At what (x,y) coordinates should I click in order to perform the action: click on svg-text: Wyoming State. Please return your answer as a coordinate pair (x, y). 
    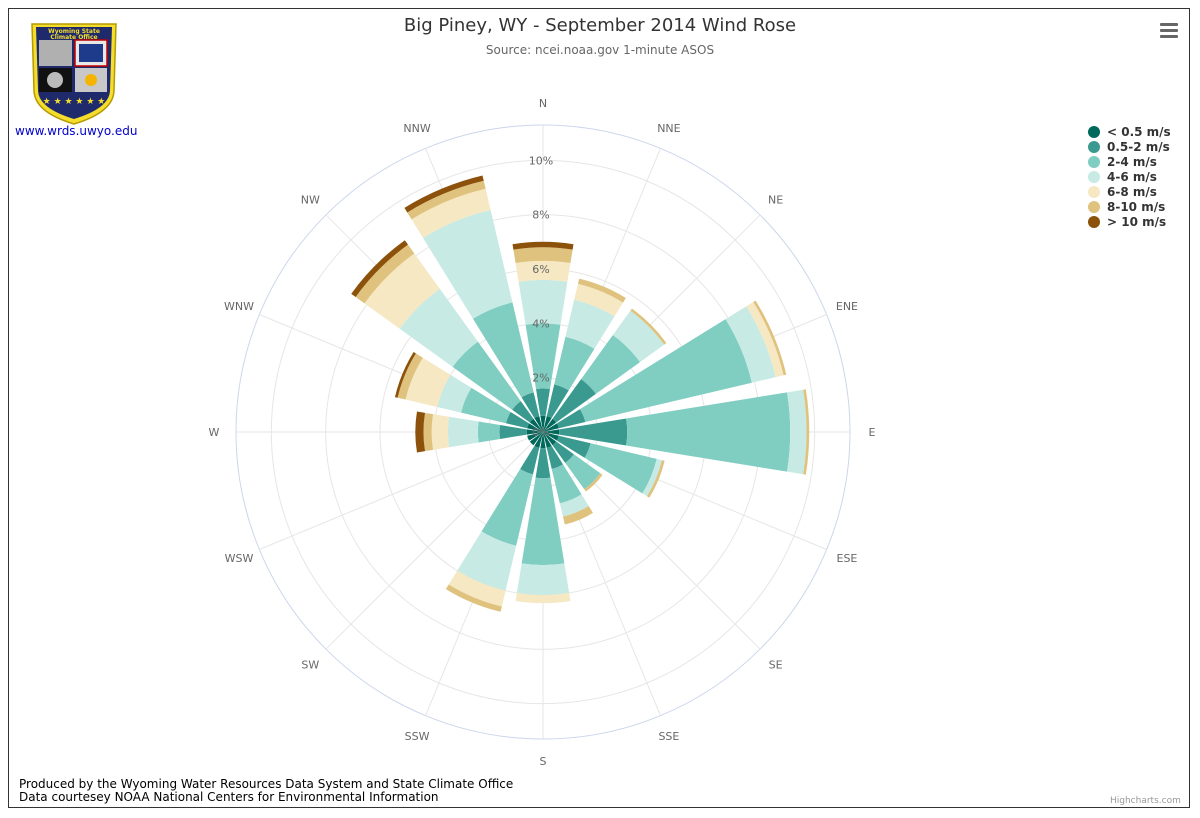
    Looking at the image, I should click on (74, 31).